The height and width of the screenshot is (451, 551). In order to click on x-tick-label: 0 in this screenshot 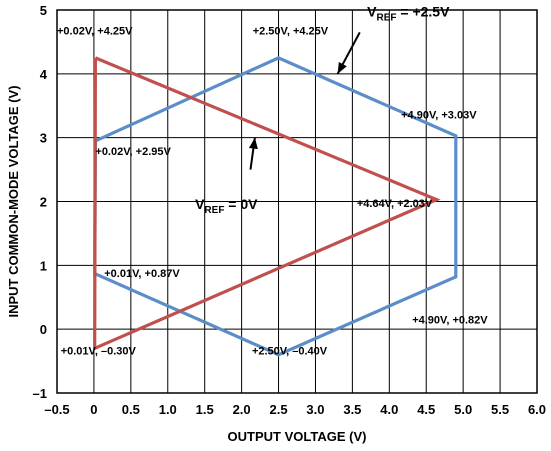, I will do `click(93, 409)`.